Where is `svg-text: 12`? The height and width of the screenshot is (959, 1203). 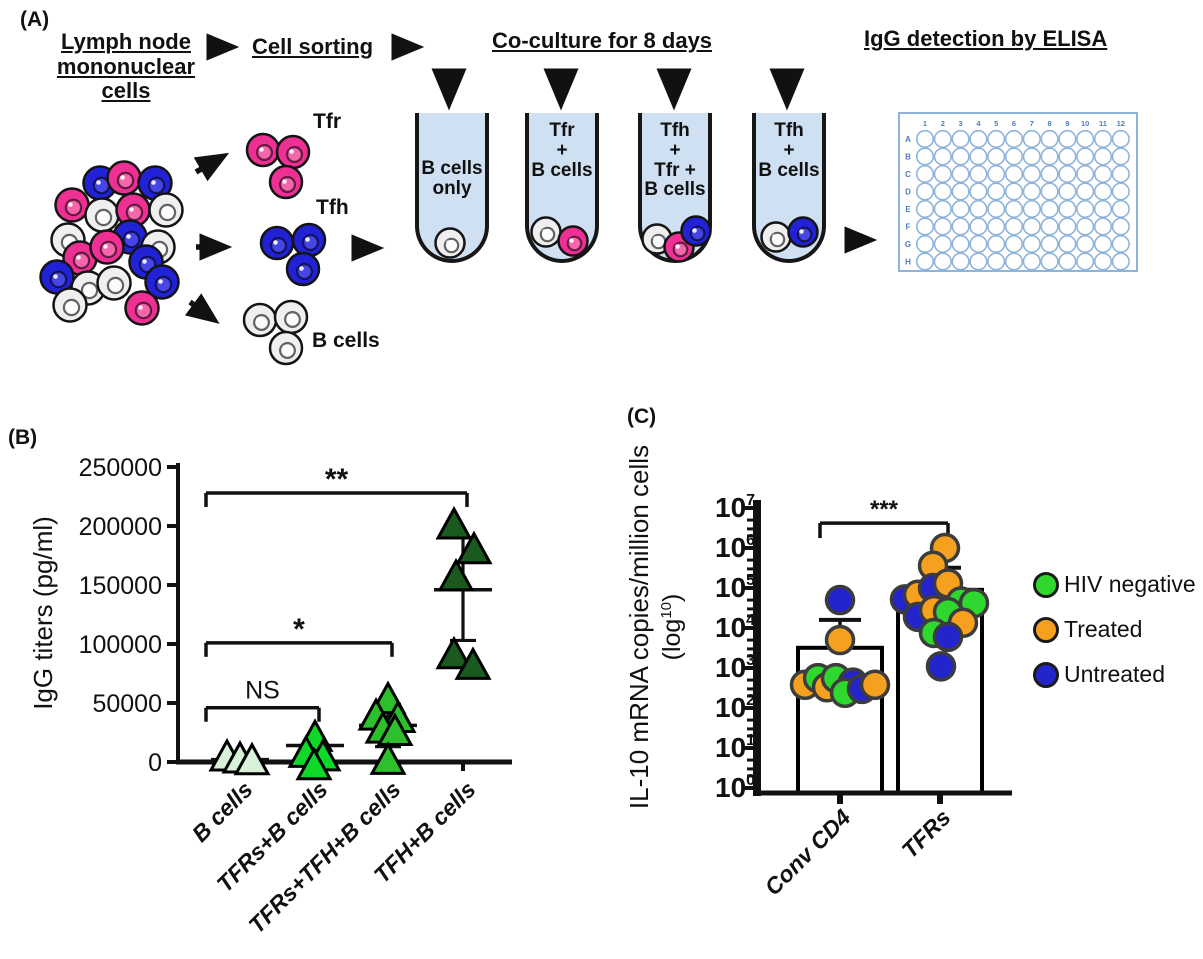
svg-text: 12 is located at coordinates (1121, 123).